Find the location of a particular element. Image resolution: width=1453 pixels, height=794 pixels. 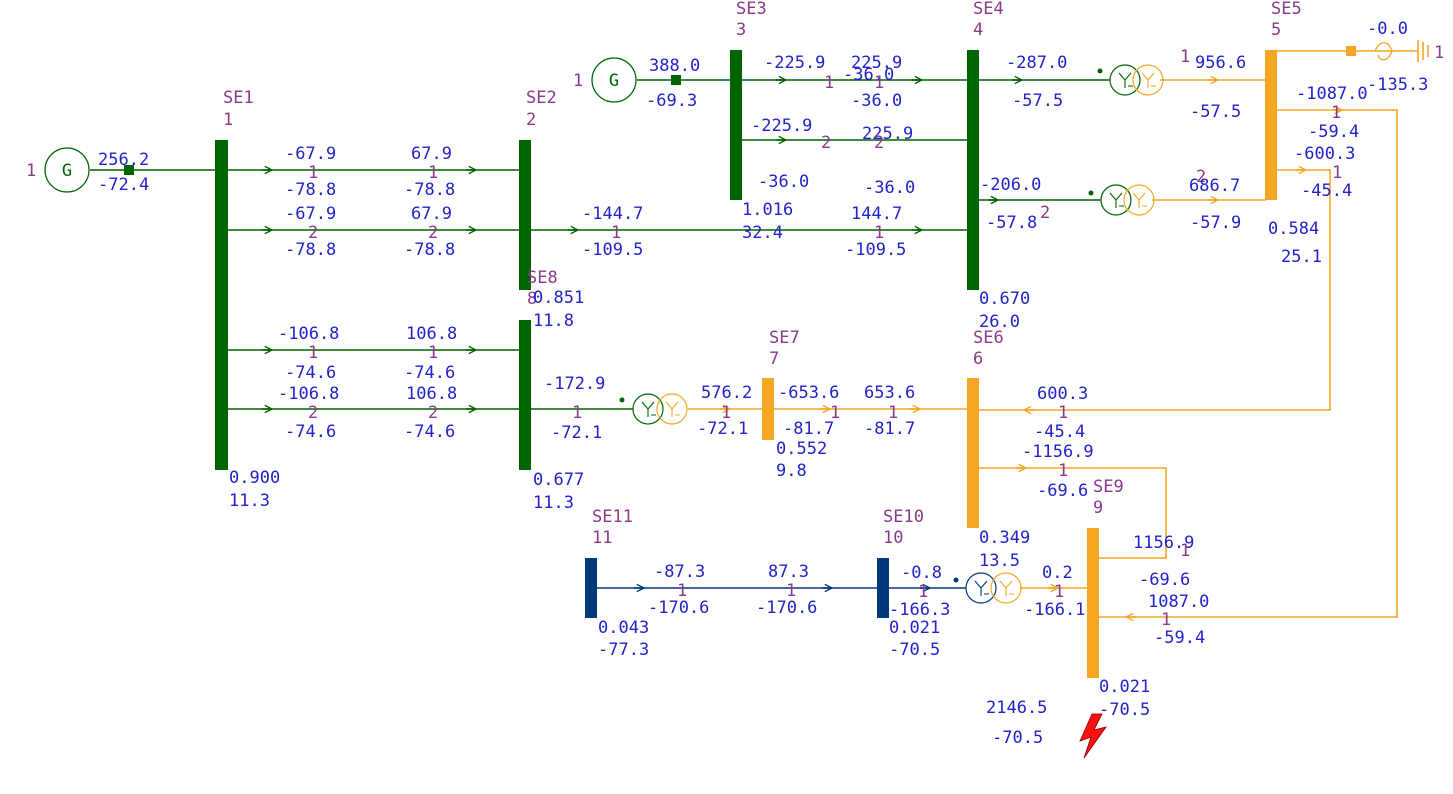

svg-text: 87.3 is located at coordinates (788, 572).